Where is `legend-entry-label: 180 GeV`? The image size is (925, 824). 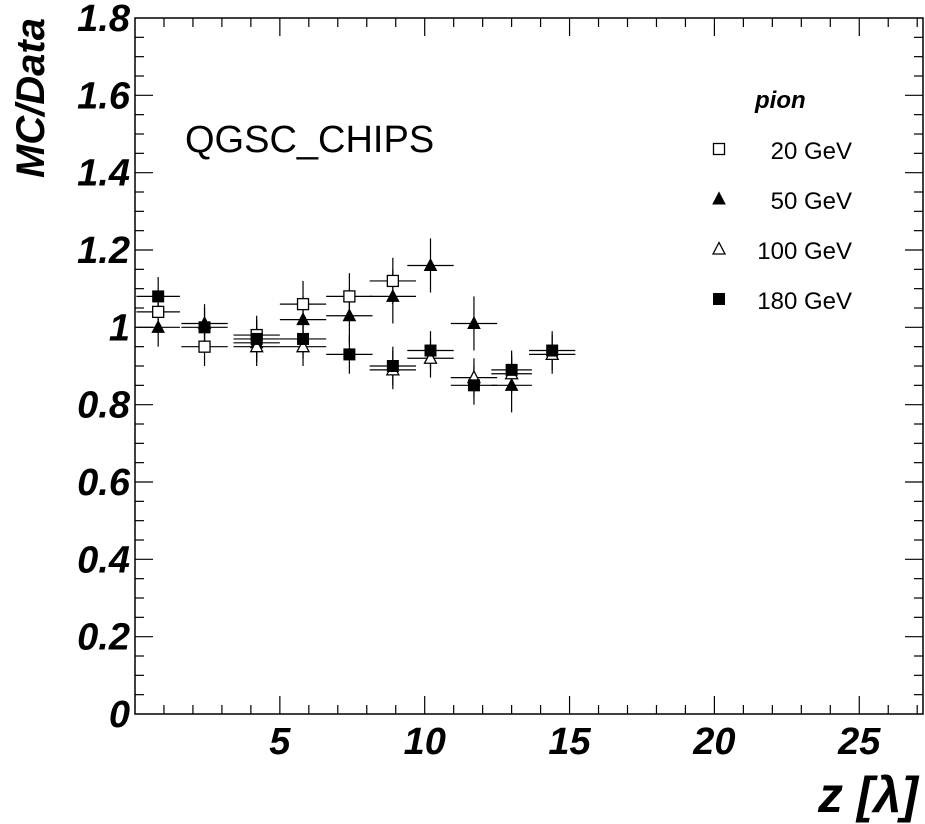
legend-entry-label: 180 GeV is located at coordinates (804, 301).